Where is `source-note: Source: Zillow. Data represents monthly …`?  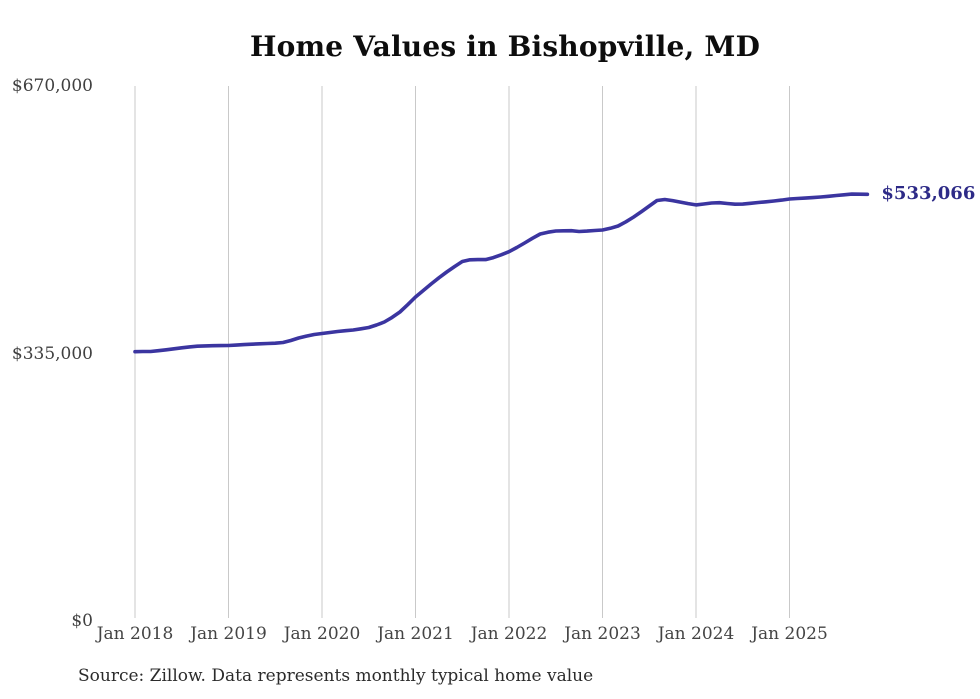 source-note: Source: Zillow. Data represents monthly … is located at coordinates (336, 676).